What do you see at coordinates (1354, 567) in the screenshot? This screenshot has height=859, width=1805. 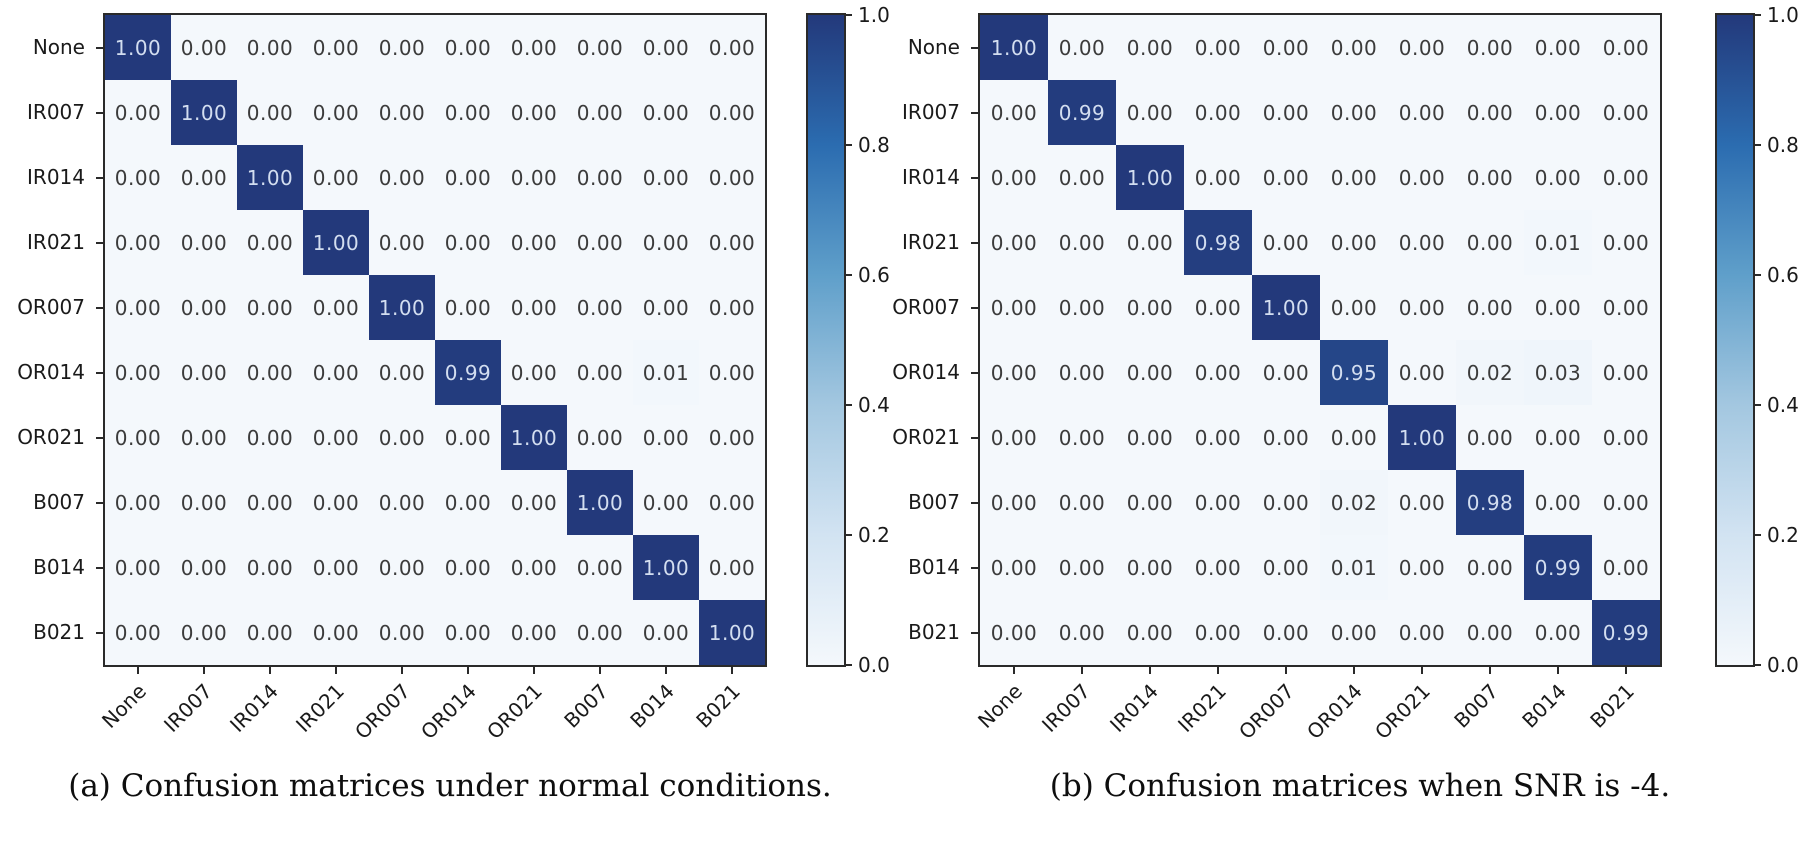 I see `heatmap-cell: 0.01` at bounding box center [1354, 567].